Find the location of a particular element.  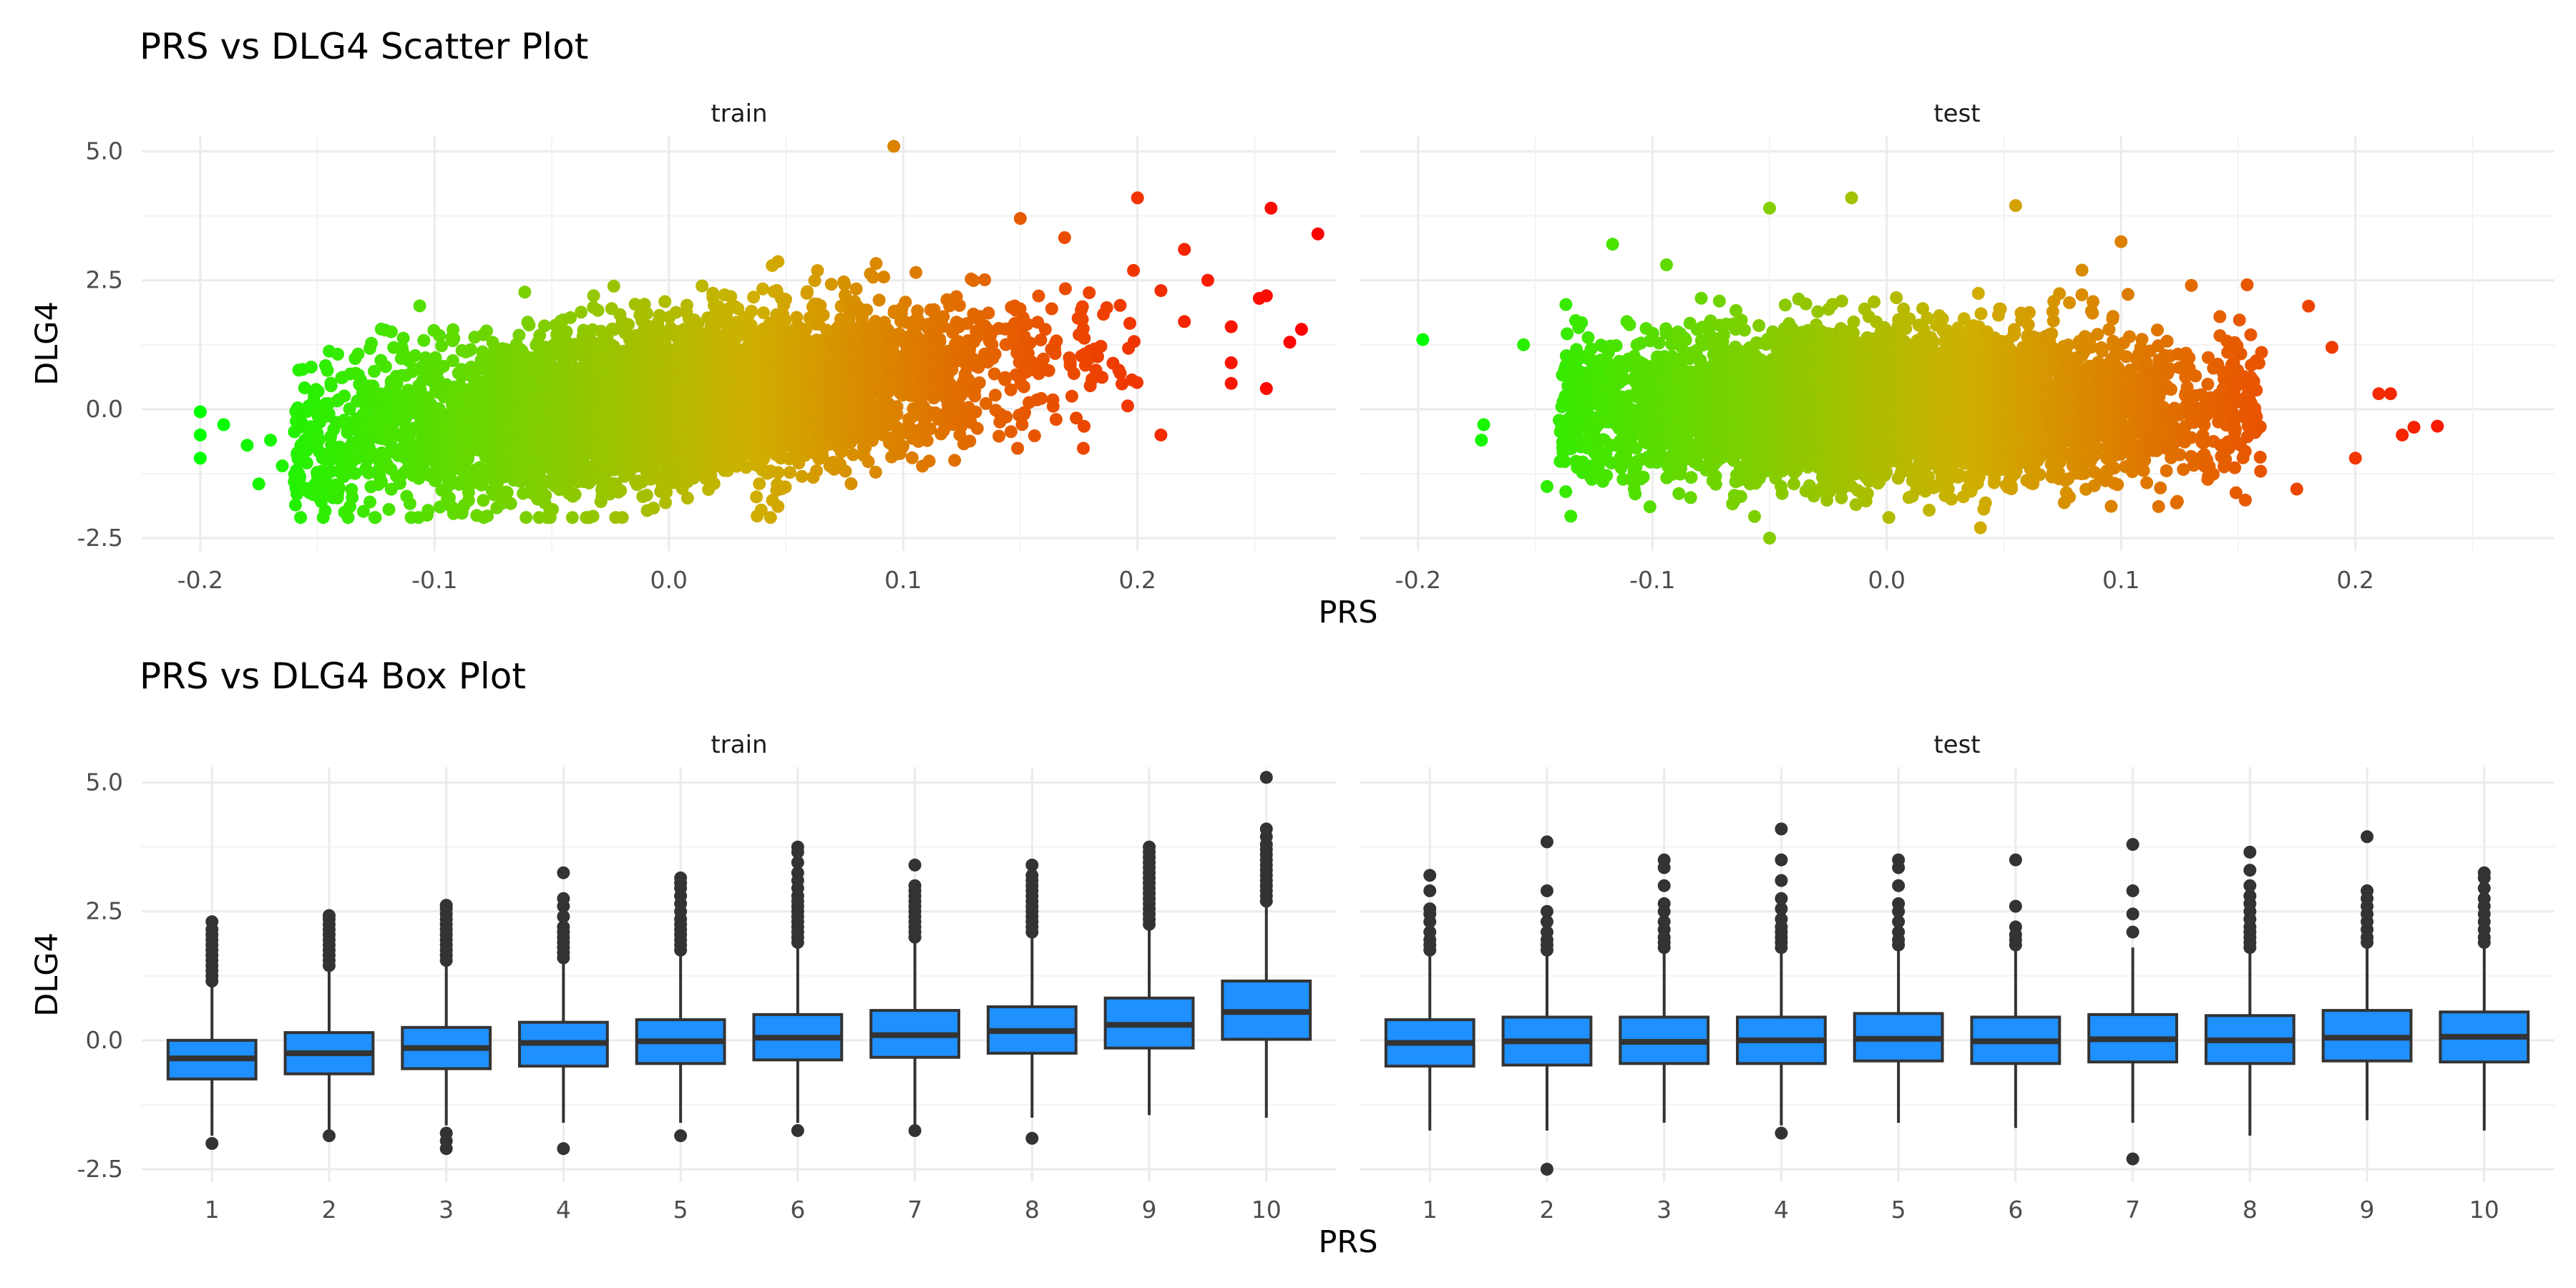

x-tick-label: -0.1 is located at coordinates (434, 580).